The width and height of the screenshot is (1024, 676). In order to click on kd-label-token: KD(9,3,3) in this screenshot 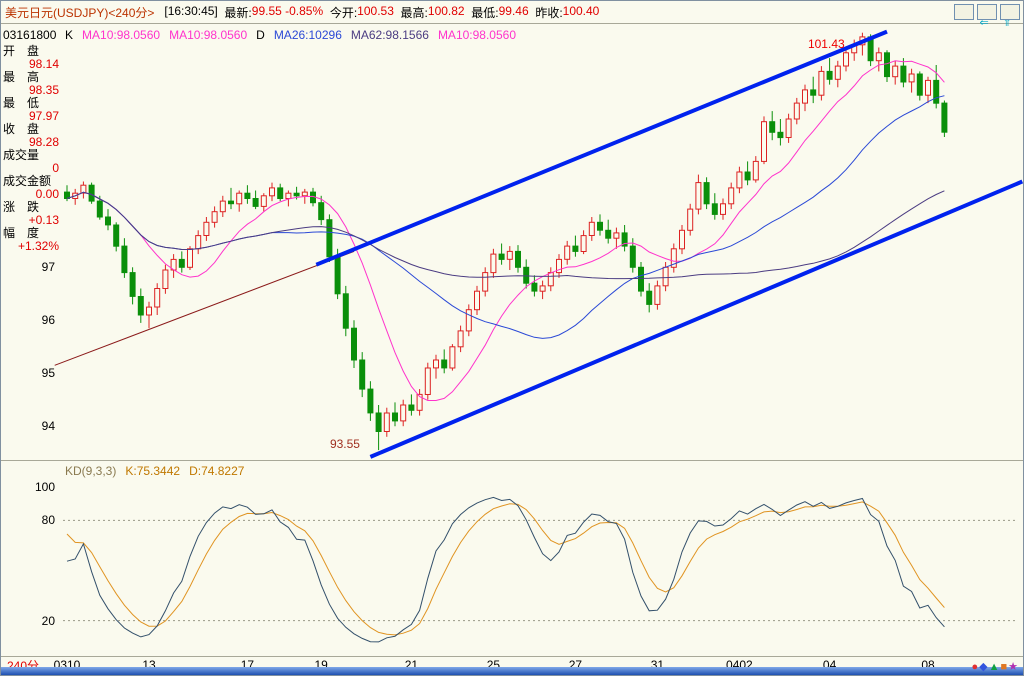, I will do `click(91, 471)`.